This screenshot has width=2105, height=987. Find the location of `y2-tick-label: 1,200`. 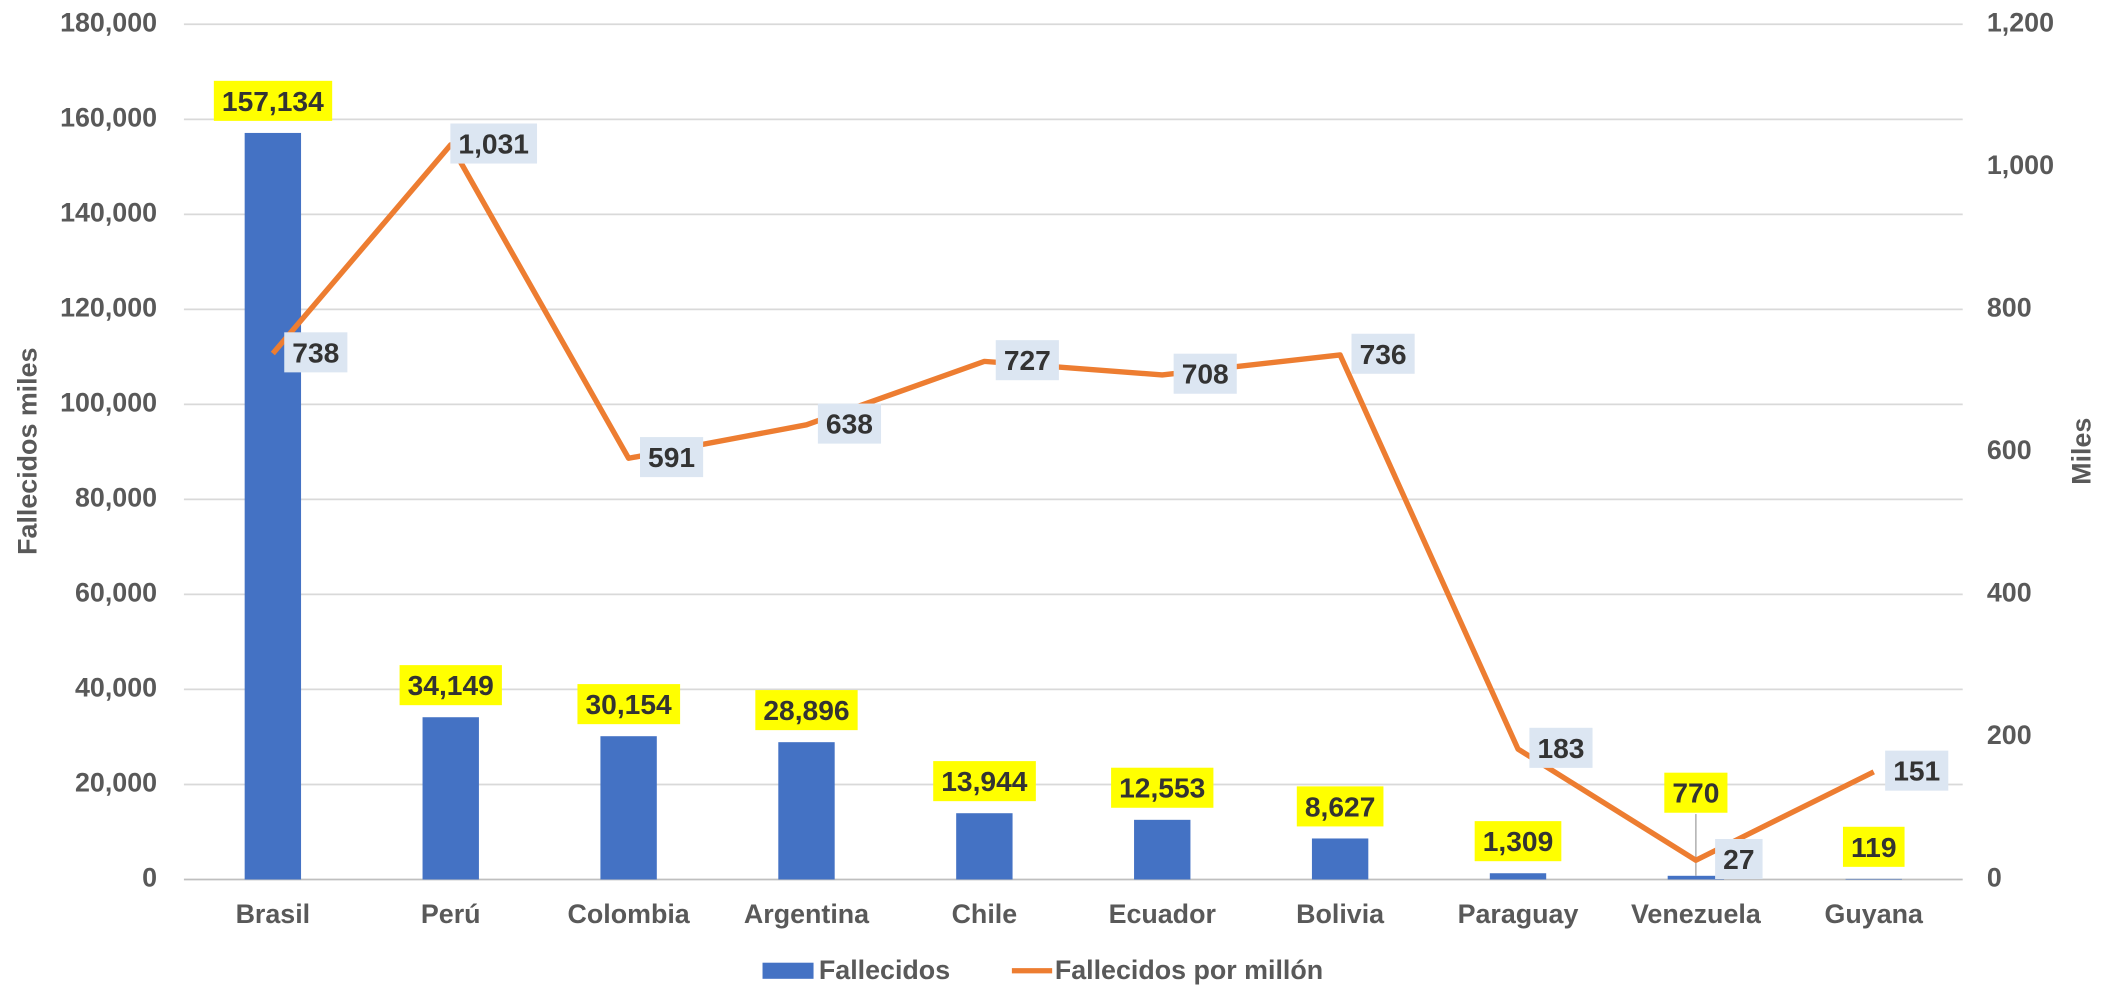

y2-tick-label: 1,200 is located at coordinates (2020, 22).